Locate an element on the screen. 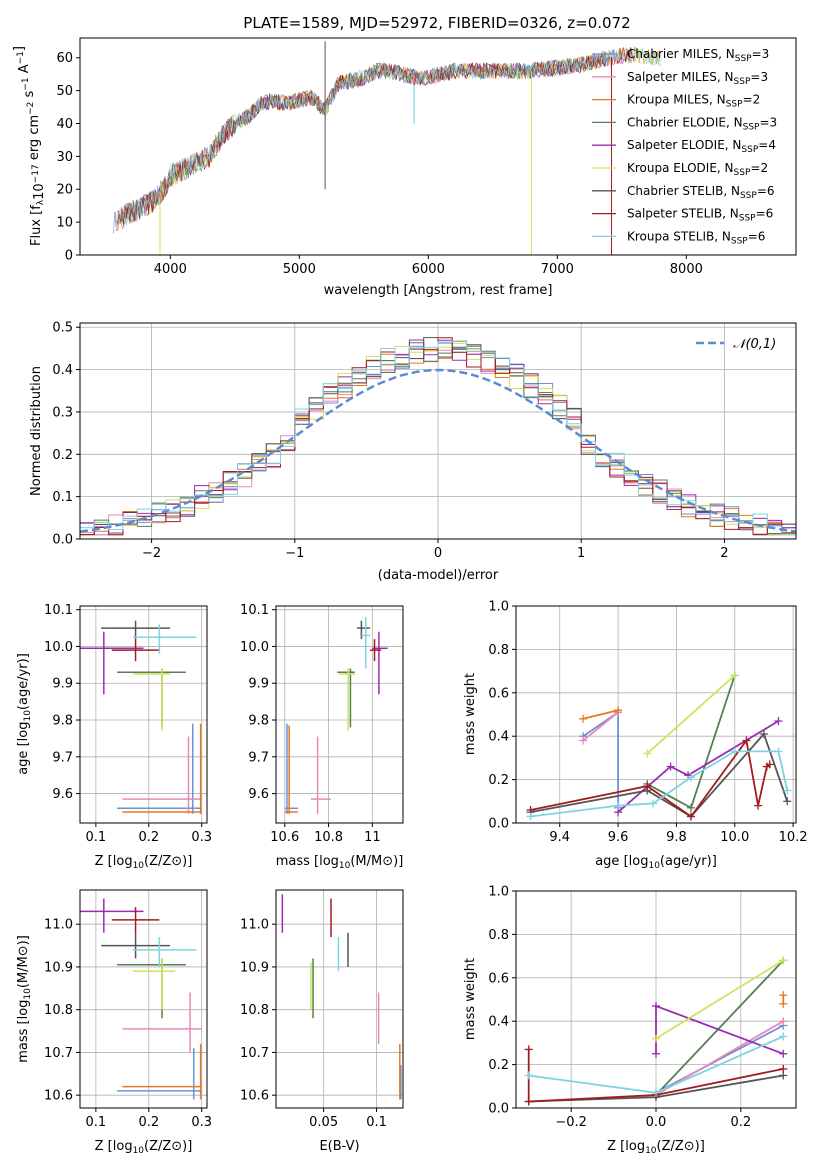 The image size is (819, 1170). x-axis-label: age [log10(age/yr)] is located at coordinates (656, 862).